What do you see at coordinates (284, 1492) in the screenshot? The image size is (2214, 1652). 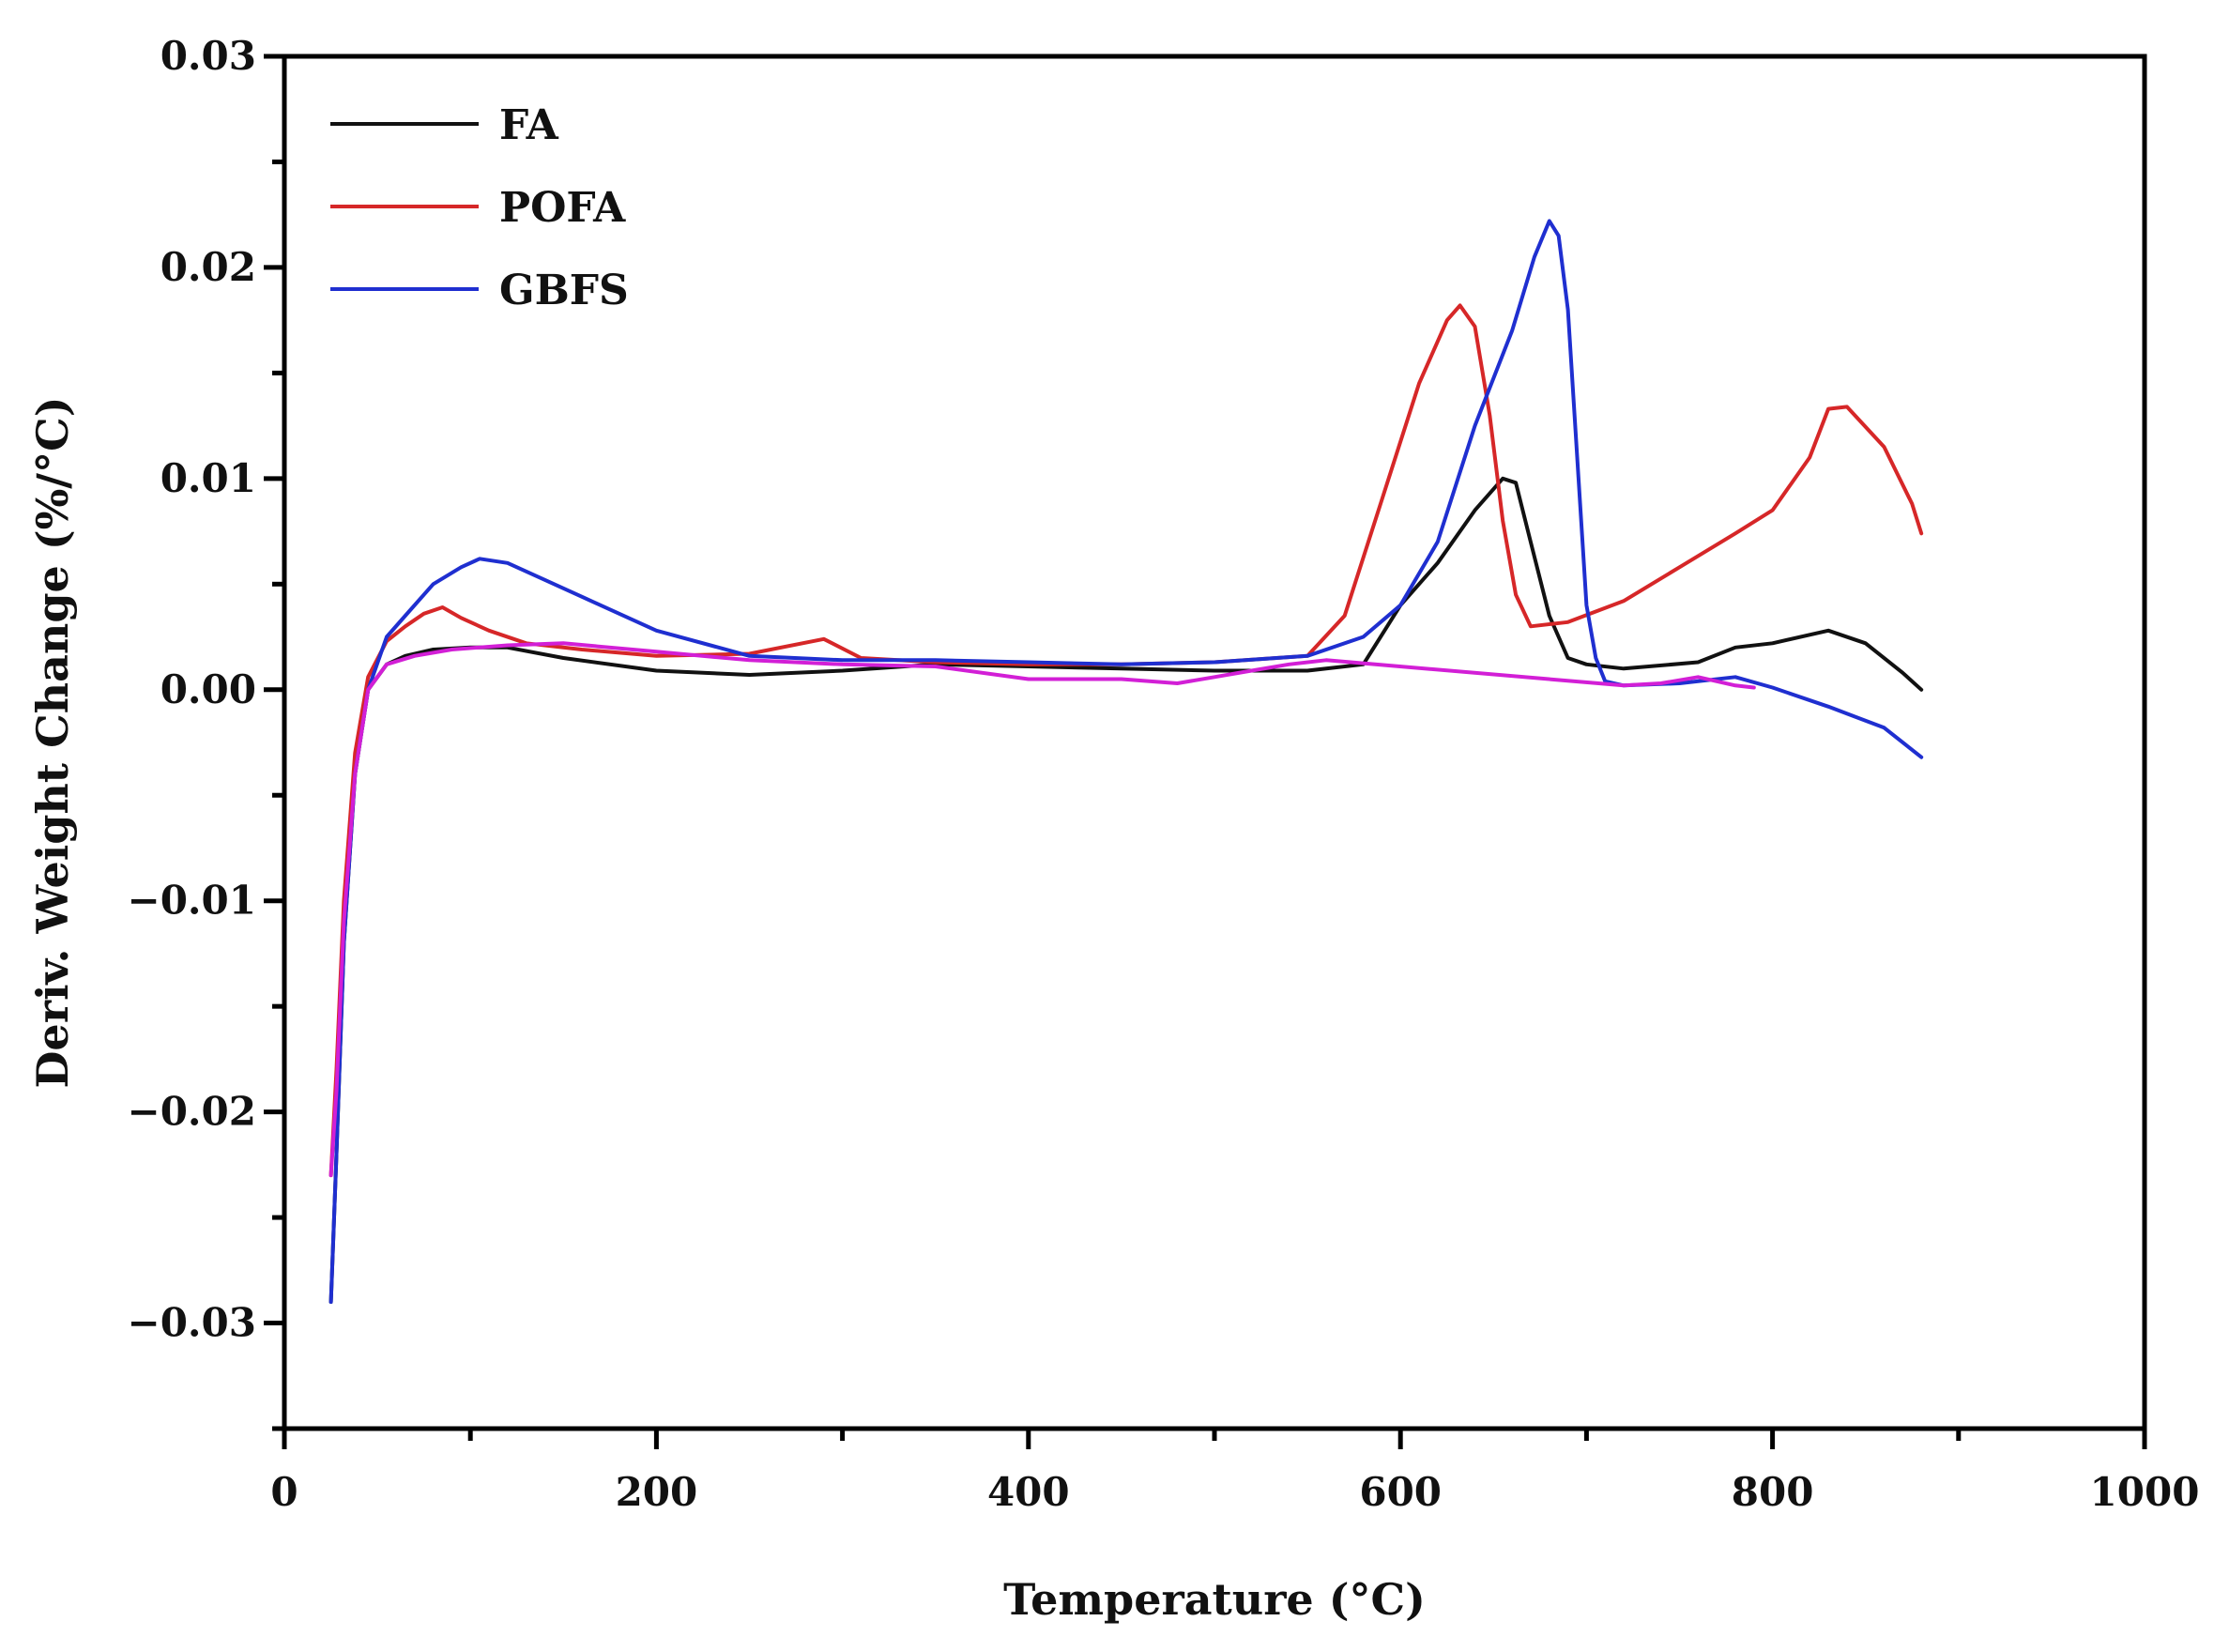 I see `x-tick-label: 0` at bounding box center [284, 1492].